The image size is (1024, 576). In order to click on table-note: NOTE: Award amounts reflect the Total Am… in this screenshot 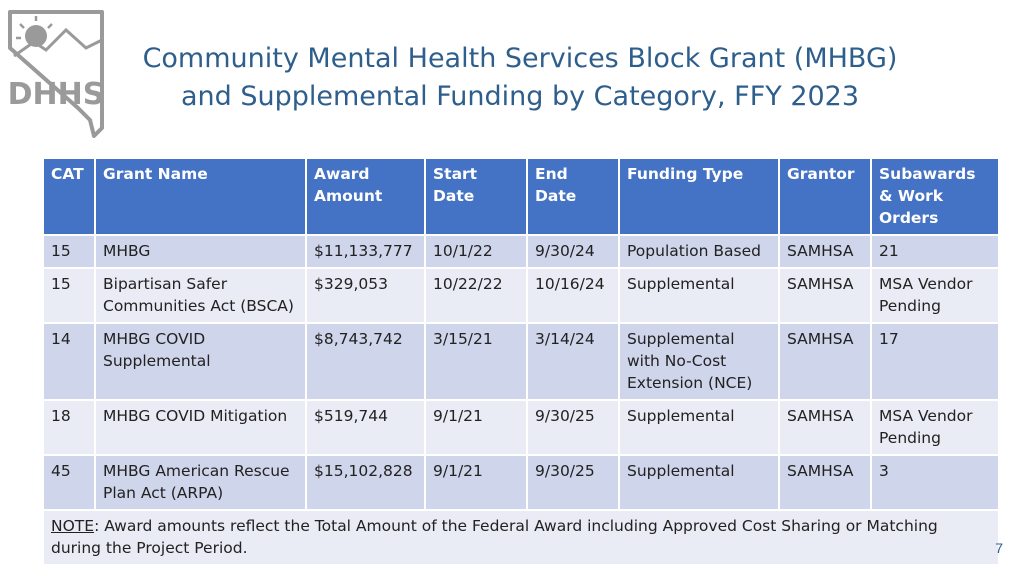, I will do `click(521, 537)`.